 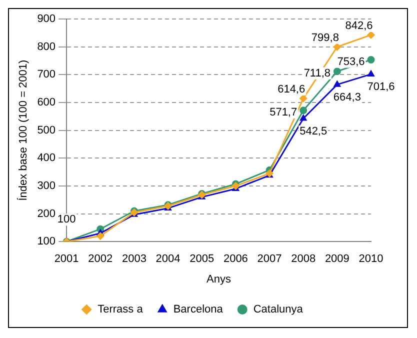 What do you see at coordinates (46, 102) in the screenshot?
I see `y-tick-label: 600` at bounding box center [46, 102].